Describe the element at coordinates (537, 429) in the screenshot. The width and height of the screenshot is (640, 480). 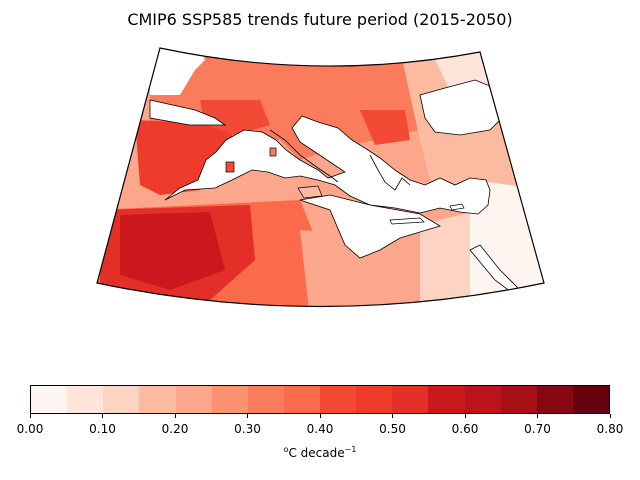
I see `colorbar-tick-label: 0.70` at that location.